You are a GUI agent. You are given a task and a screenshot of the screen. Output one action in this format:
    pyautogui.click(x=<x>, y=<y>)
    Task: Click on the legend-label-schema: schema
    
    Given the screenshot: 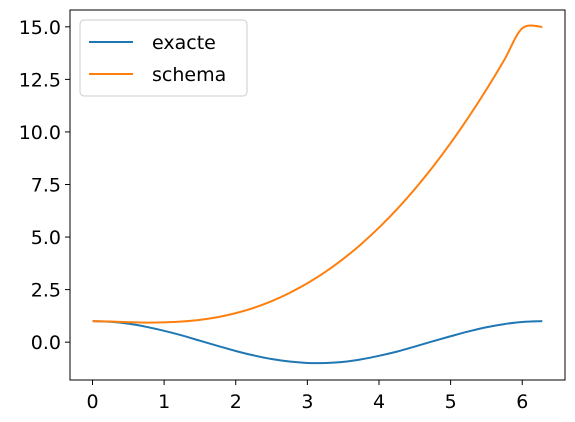 What is the action you would take?
    pyautogui.click(x=189, y=75)
    